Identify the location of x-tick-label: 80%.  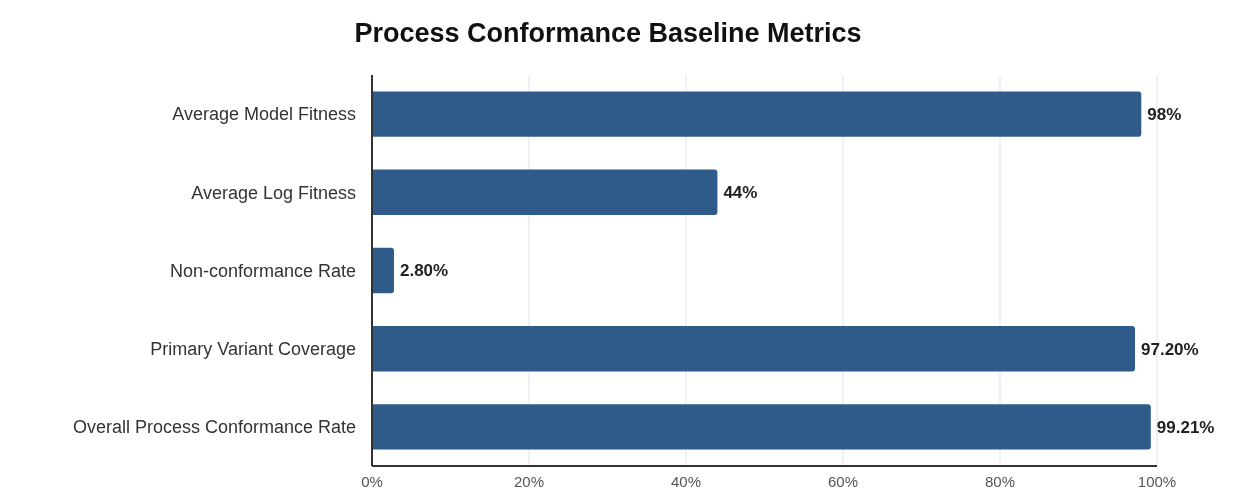
(1000, 481).